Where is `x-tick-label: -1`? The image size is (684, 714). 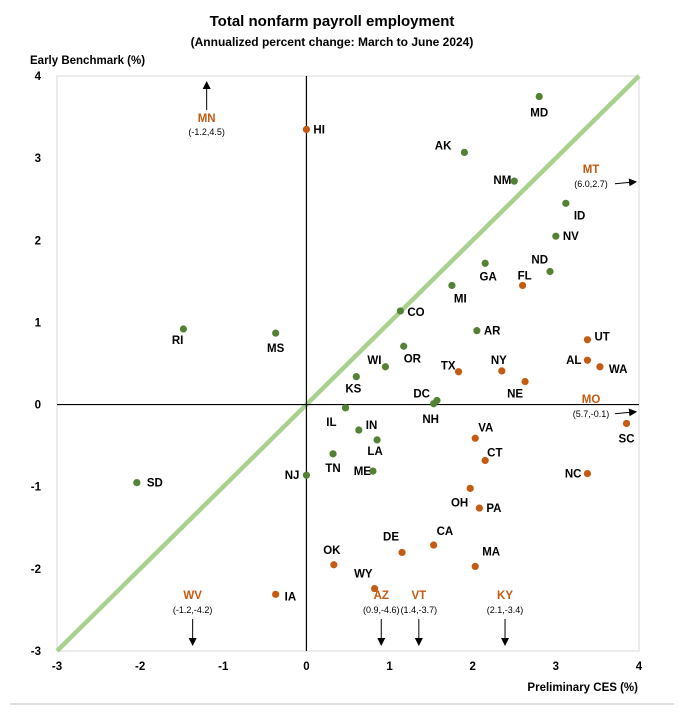
x-tick-label: -1 is located at coordinates (223, 667).